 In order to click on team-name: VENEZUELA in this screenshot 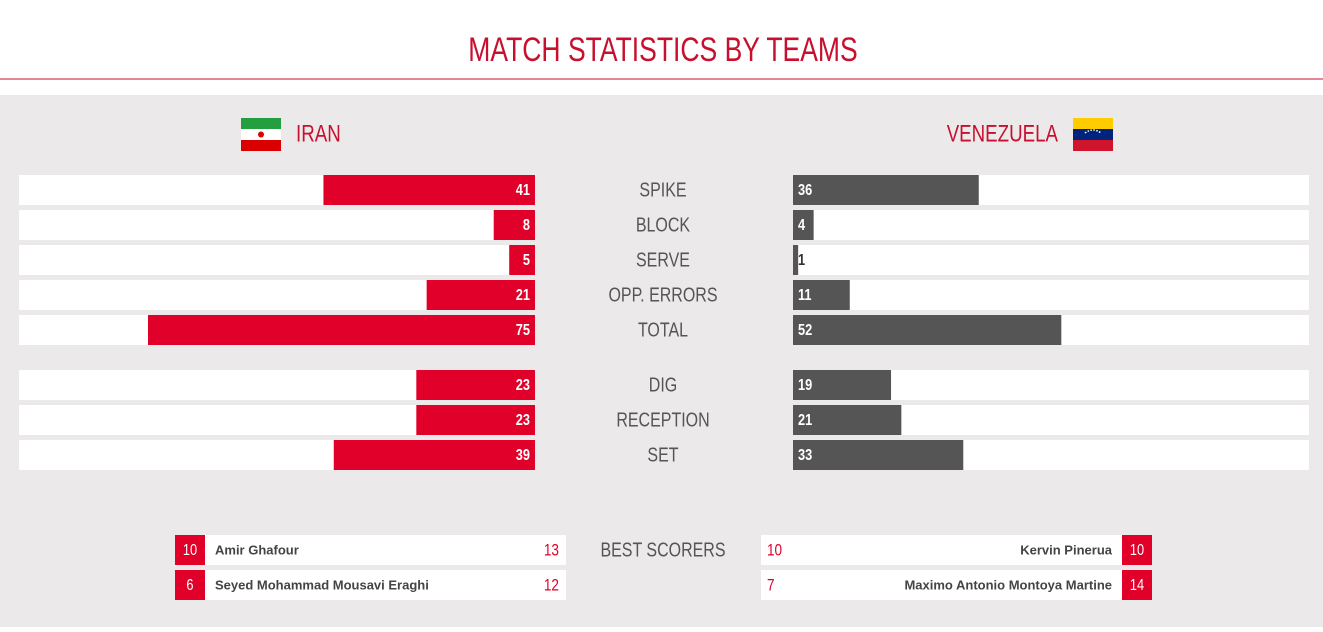, I will do `click(1003, 133)`.